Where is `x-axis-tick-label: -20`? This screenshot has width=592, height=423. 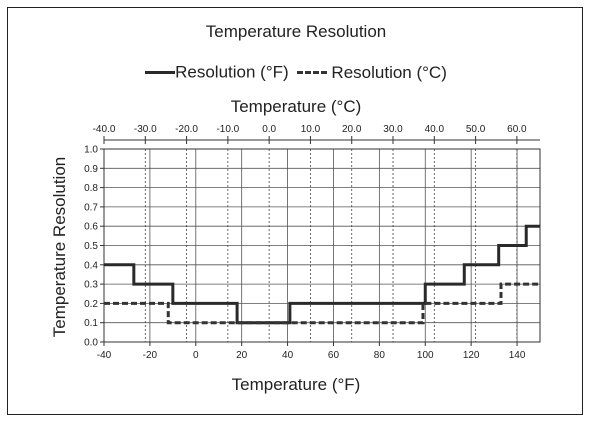 x-axis-tick-label: -20 is located at coordinates (150, 355).